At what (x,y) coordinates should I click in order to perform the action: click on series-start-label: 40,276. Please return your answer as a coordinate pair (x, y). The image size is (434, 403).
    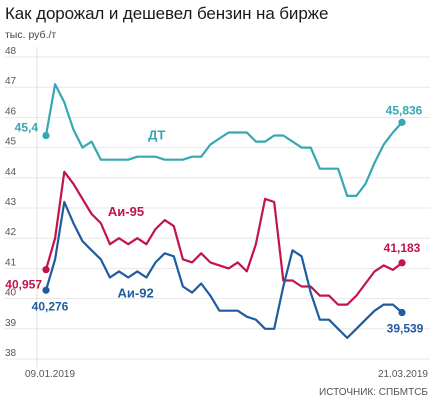
    Looking at the image, I should click on (50, 306).